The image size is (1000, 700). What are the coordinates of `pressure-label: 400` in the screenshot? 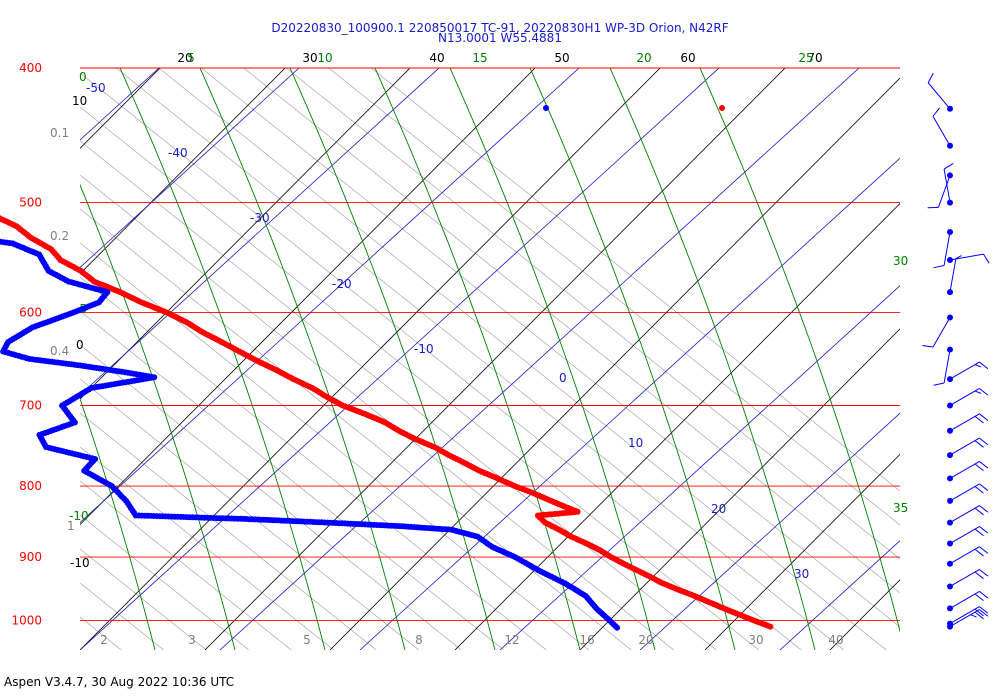 It's located at (30, 68).